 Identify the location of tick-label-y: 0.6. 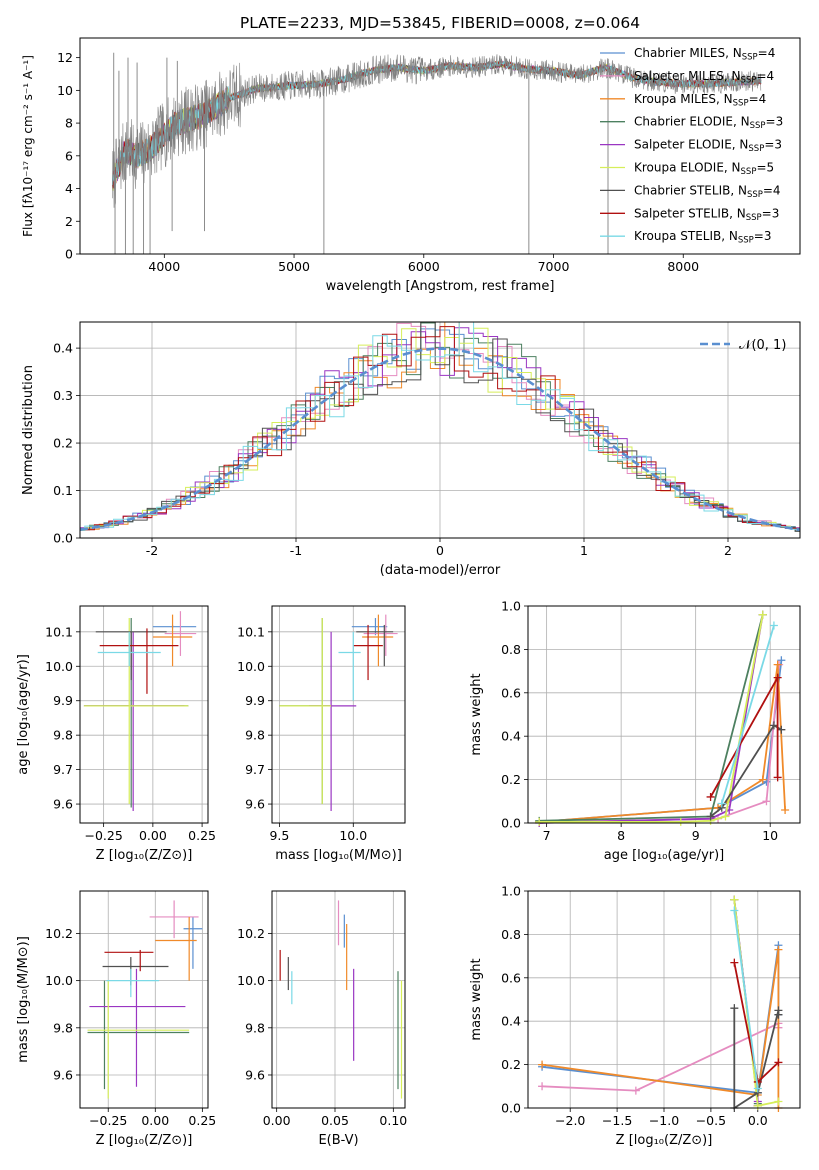
(511, 692).